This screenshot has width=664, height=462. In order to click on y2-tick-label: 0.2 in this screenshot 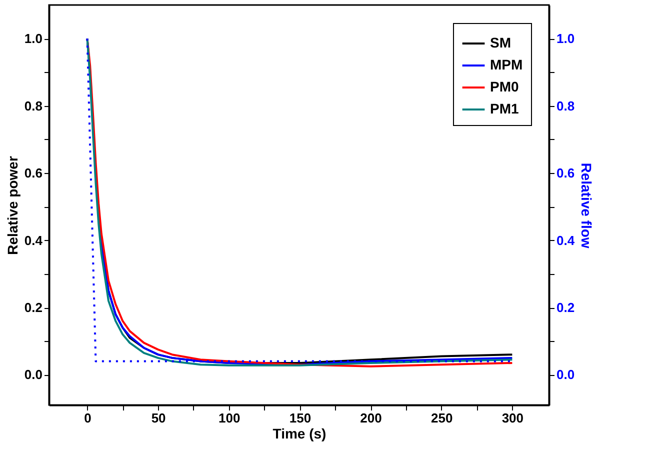, I will do `click(565, 308)`.